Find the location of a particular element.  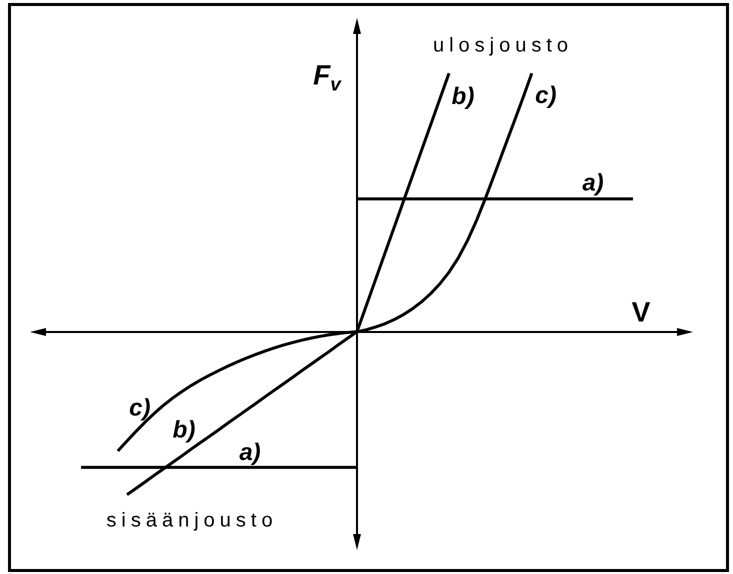

x-axis-title: V is located at coordinates (641, 312).